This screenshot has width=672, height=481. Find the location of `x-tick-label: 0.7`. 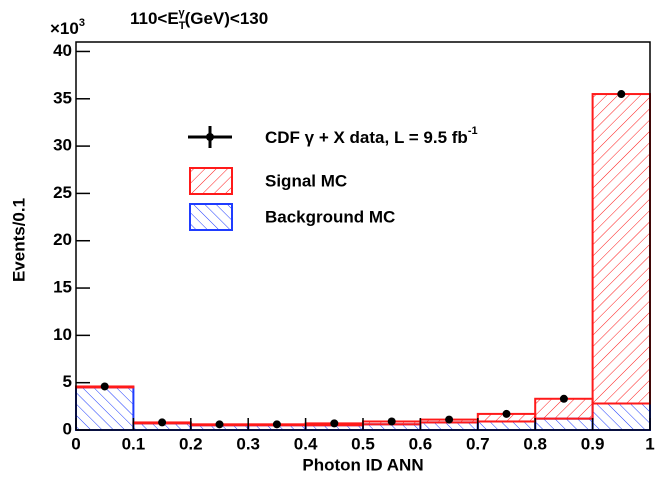

x-tick-label: 0.7 is located at coordinates (478, 443).